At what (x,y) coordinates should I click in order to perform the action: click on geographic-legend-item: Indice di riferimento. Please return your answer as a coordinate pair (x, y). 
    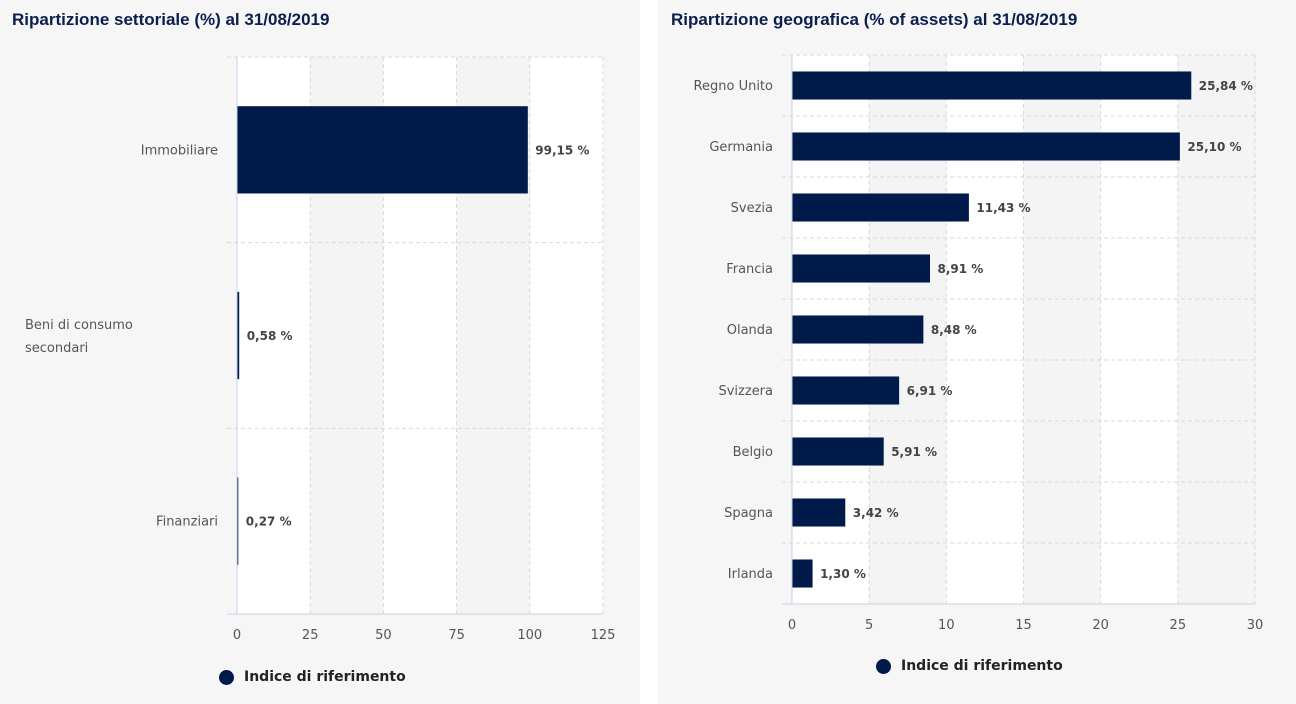
    Looking at the image, I should click on (969, 666).